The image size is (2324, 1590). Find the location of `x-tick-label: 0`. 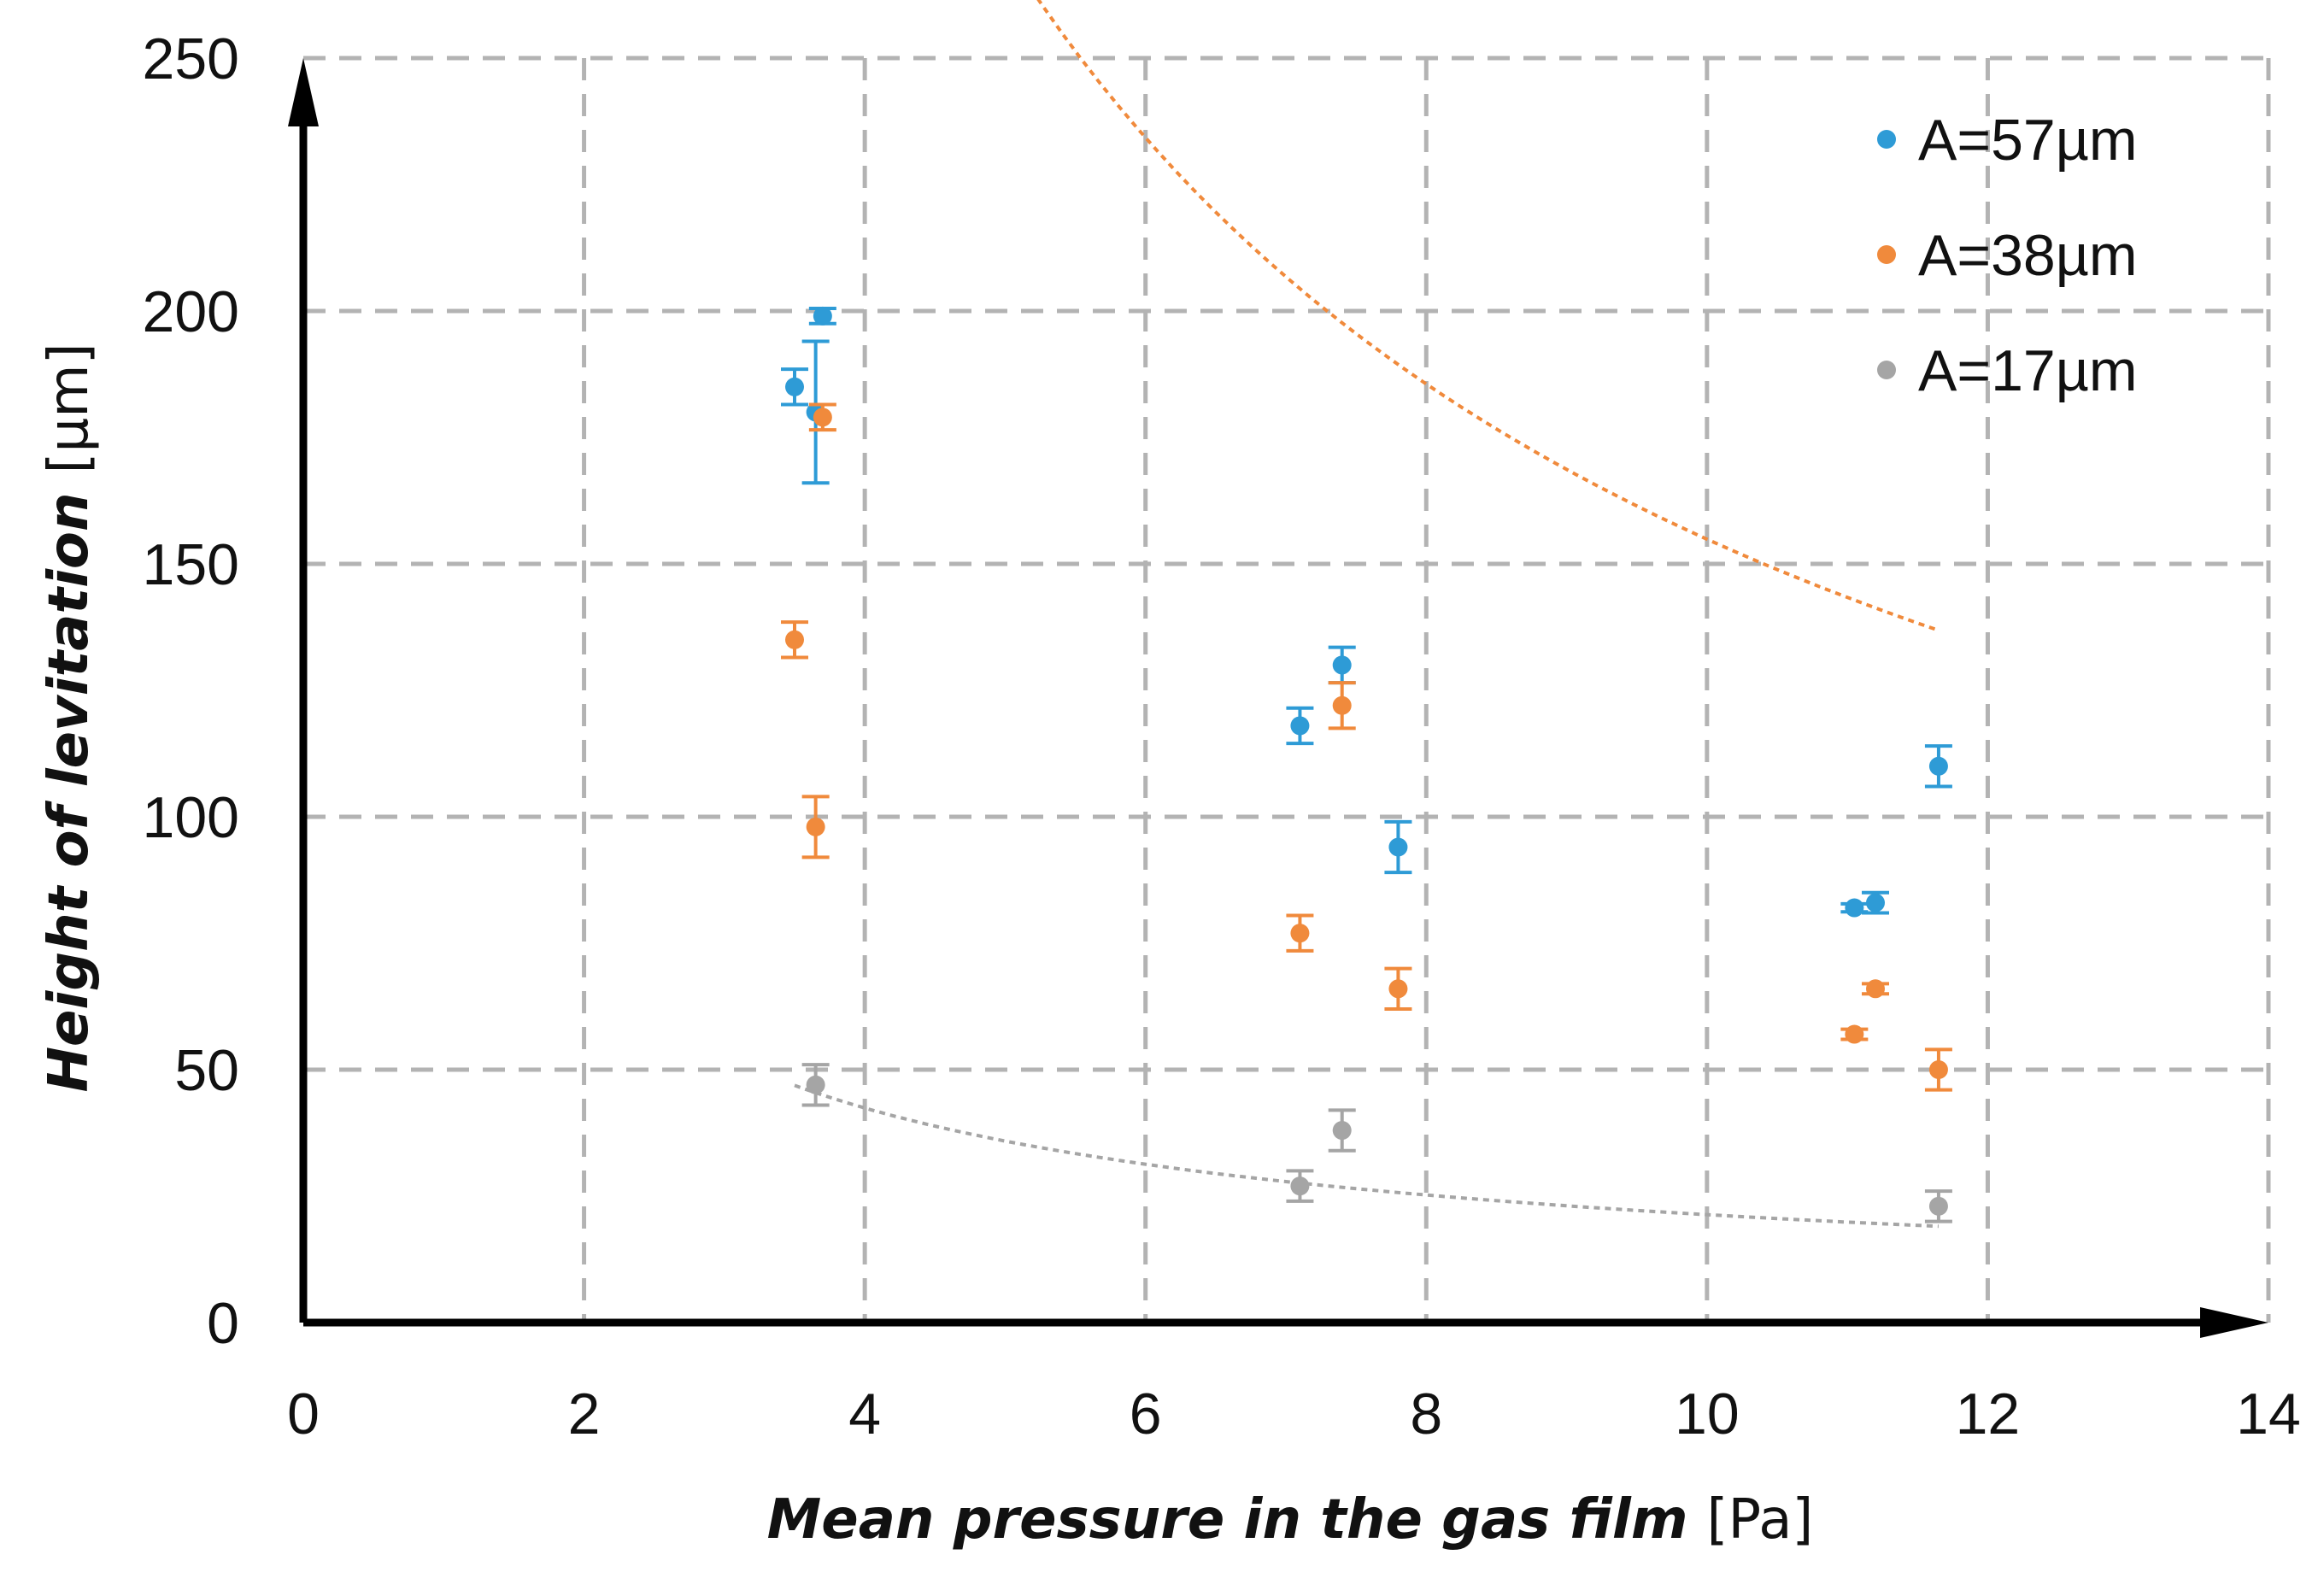

x-tick-label: 0 is located at coordinates (303, 1414).